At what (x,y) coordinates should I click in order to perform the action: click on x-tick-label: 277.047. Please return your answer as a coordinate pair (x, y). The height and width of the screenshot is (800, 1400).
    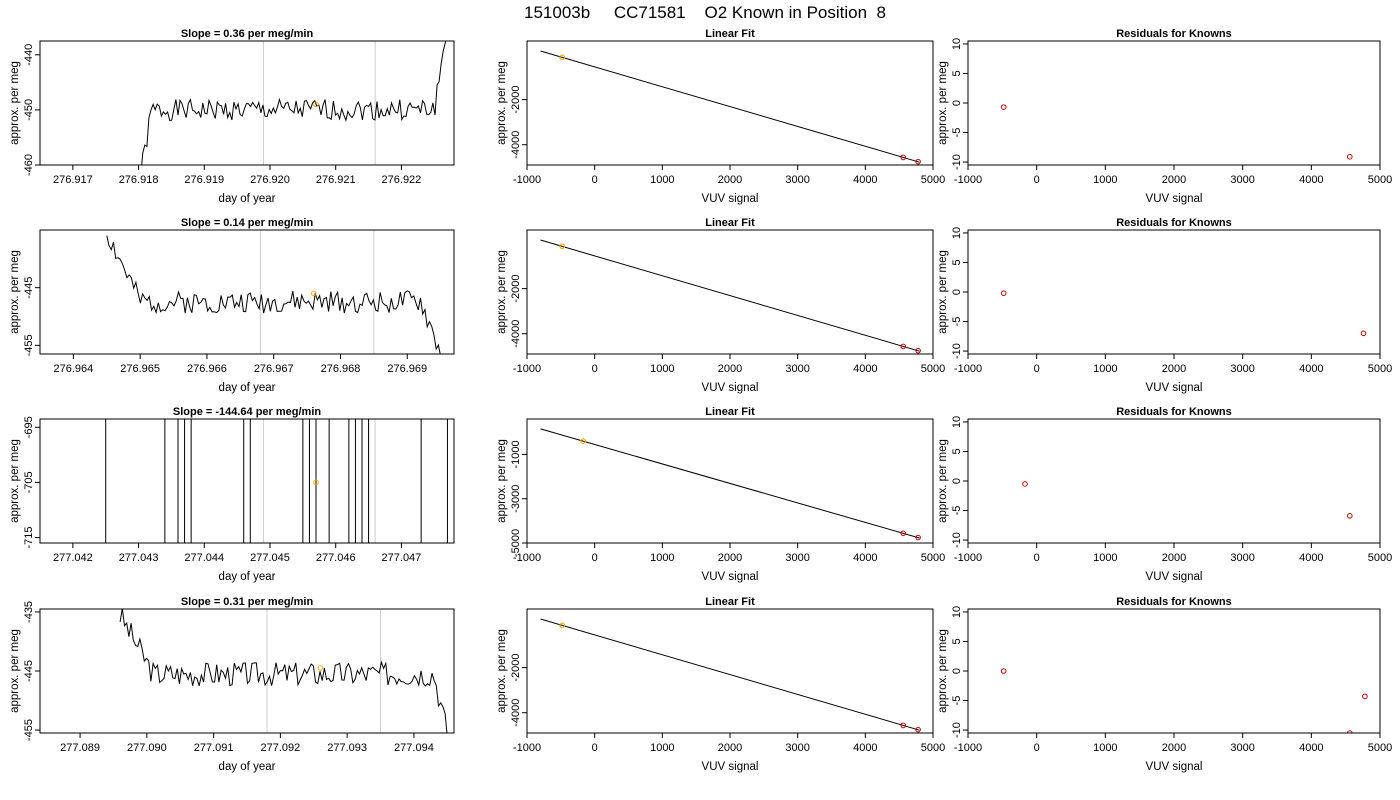
    Looking at the image, I should click on (402, 558).